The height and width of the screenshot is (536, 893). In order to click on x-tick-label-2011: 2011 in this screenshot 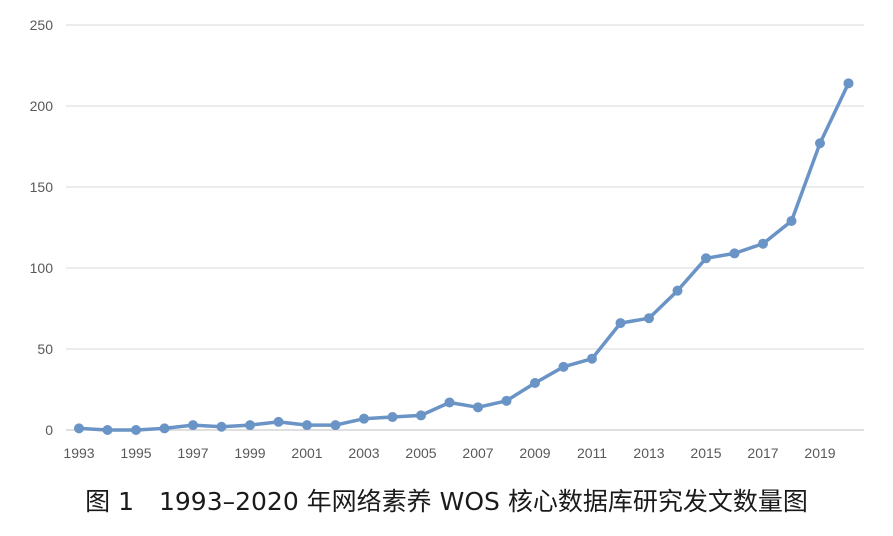, I will do `click(592, 453)`.